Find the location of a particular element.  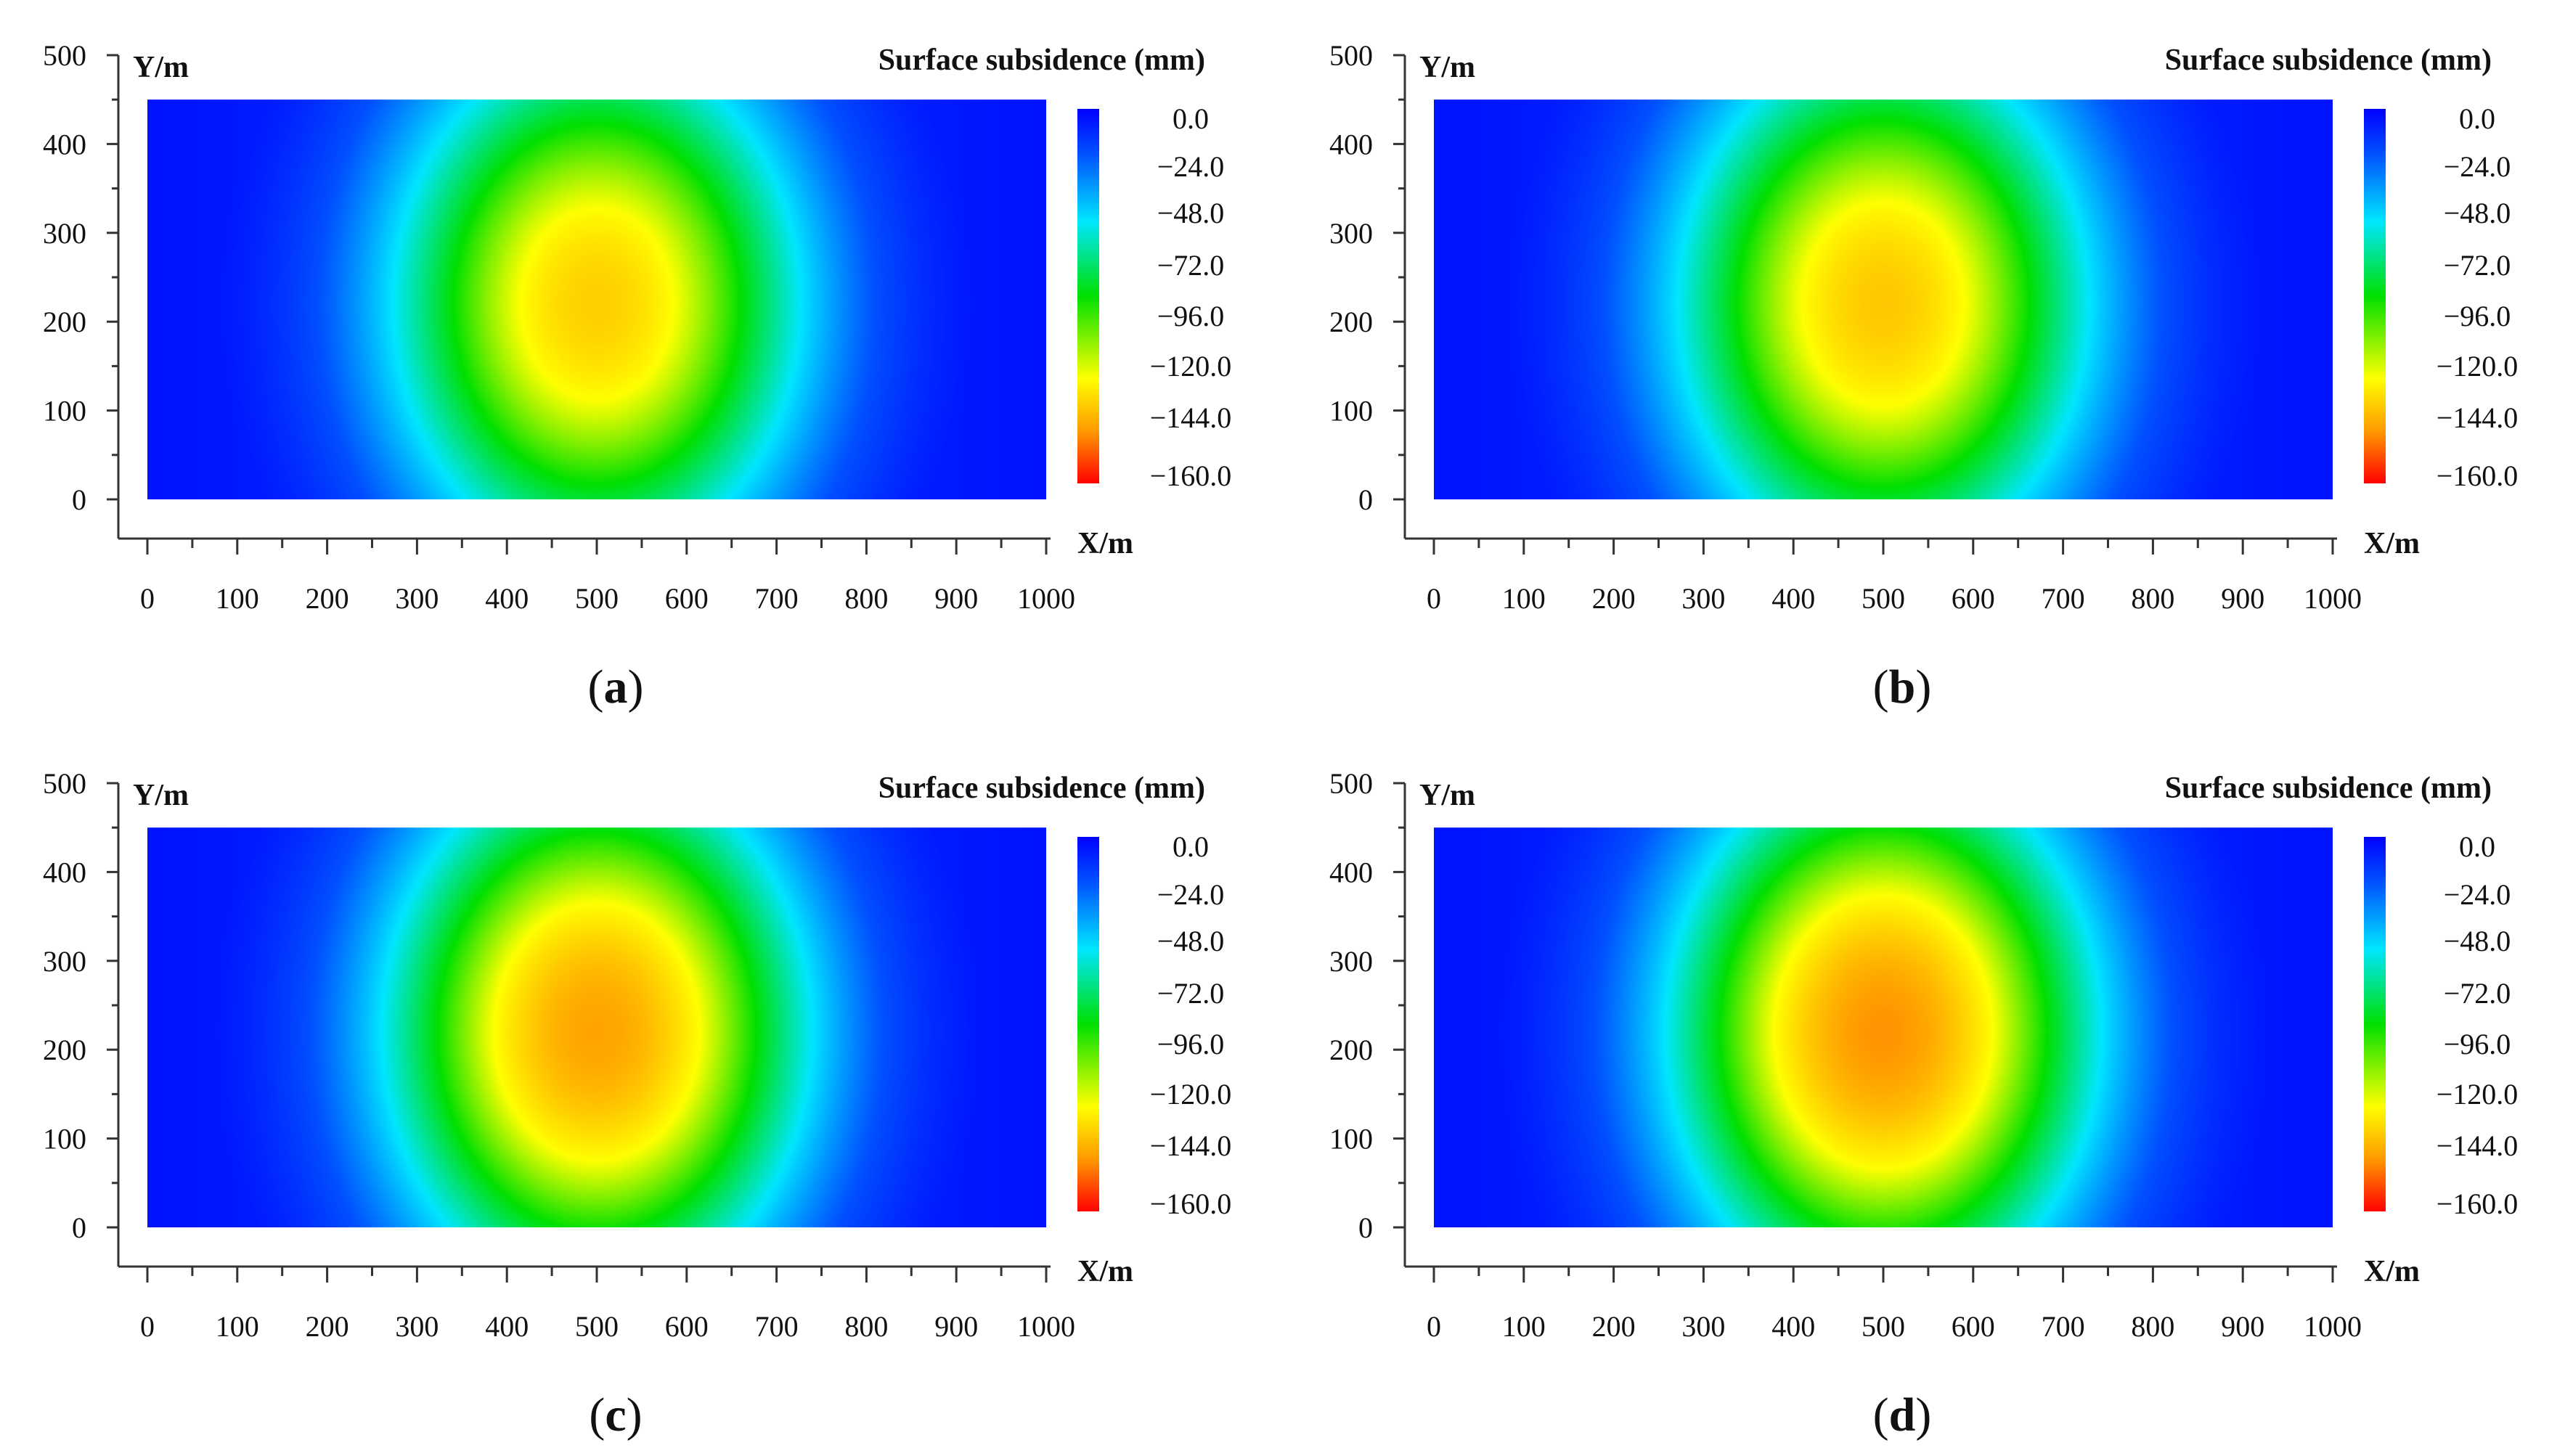

panel-label: (d) is located at coordinates (1902, 1414).